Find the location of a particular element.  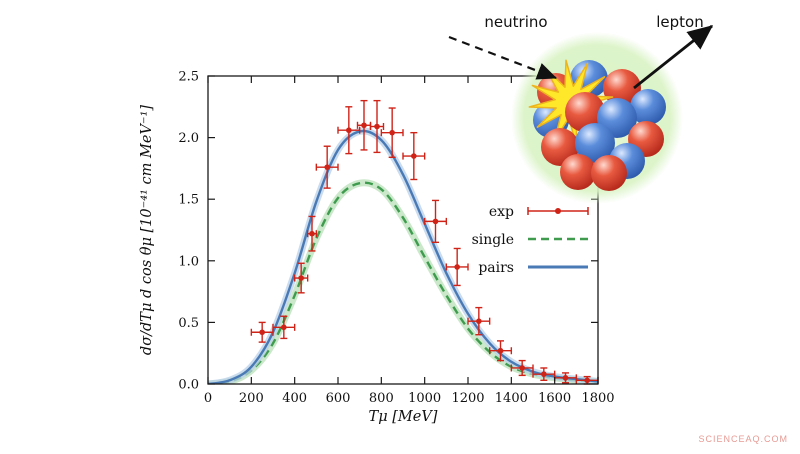

x-tick-label: 1200 is located at coordinates (467, 398).